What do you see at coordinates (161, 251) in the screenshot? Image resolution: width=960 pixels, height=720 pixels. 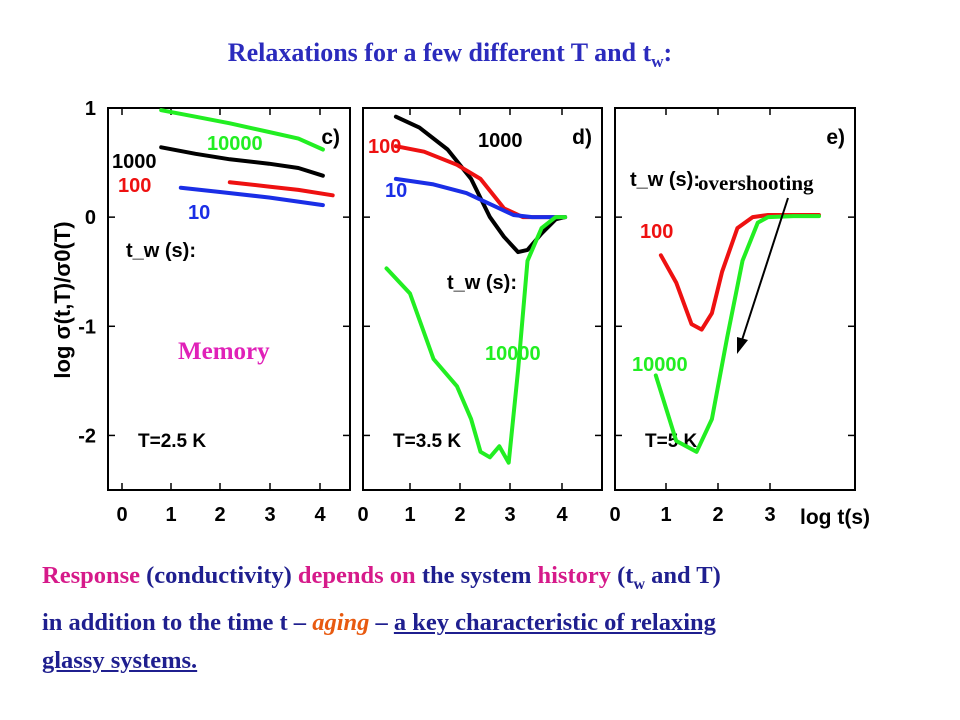 I see `legend-title-c: t_w (s):` at bounding box center [161, 251].